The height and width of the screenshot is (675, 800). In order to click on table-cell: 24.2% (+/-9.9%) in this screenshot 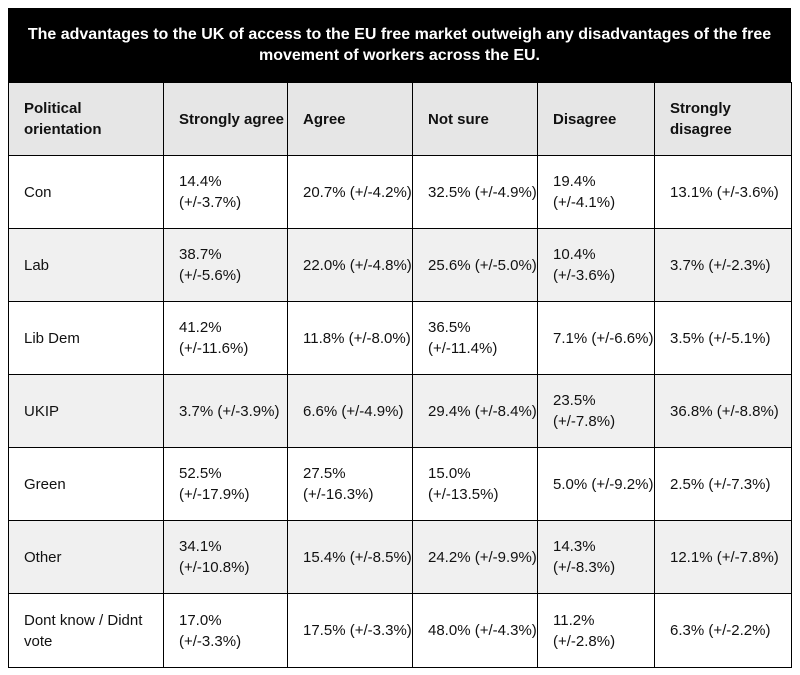, I will do `click(475, 557)`.